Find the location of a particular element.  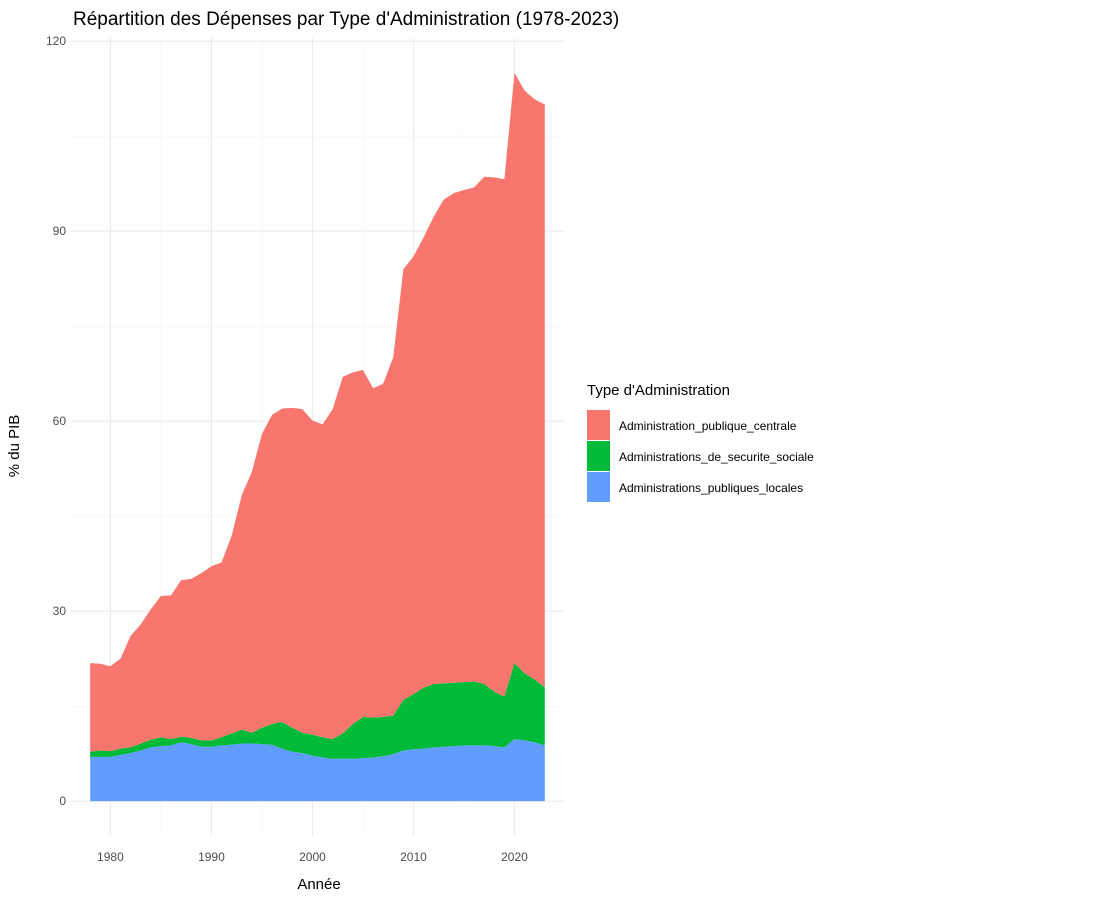

x-axis-ticks: 1980 1990 2000 2010 2020 is located at coordinates (312, 857).